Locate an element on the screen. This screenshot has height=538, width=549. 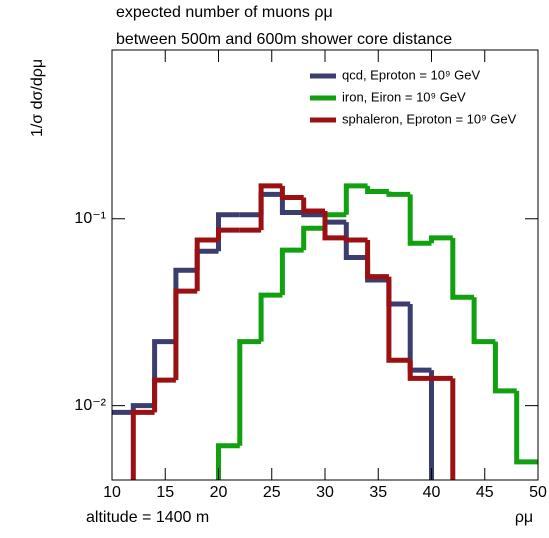
x-tick-label: 15 is located at coordinates (165, 492).